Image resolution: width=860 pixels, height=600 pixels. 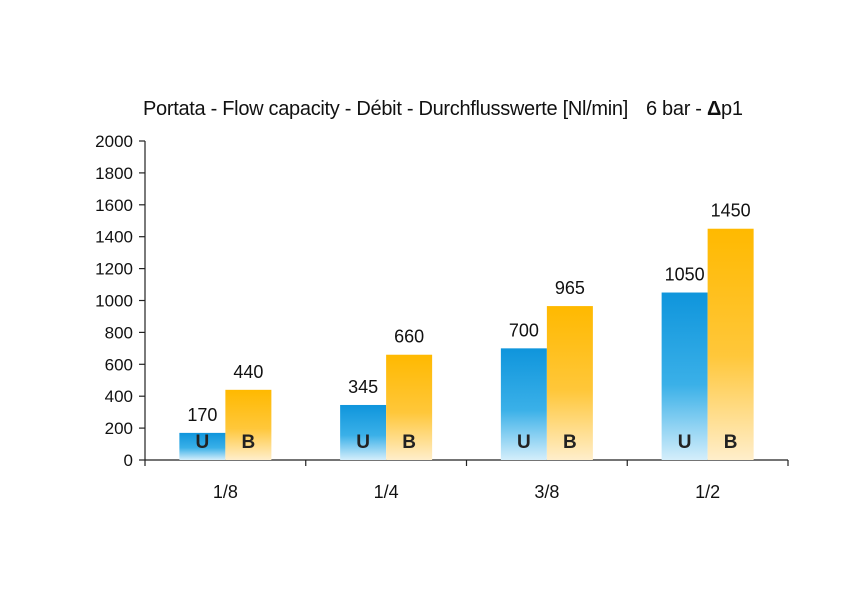 What do you see at coordinates (114, 205) in the screenshot?
I see `y-tick-label: 1600` at bounding box center [114, 205].